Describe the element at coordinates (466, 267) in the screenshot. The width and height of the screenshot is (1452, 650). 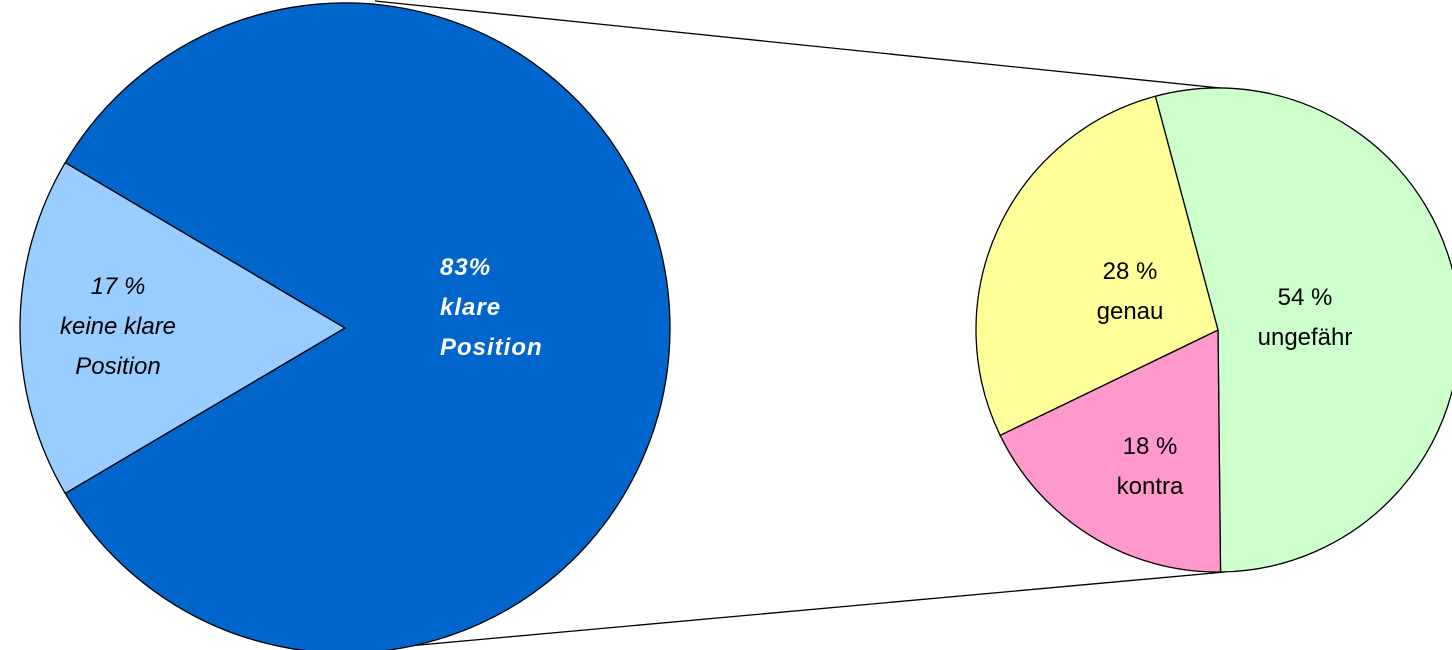
I see `value-label: 83%` at that location.